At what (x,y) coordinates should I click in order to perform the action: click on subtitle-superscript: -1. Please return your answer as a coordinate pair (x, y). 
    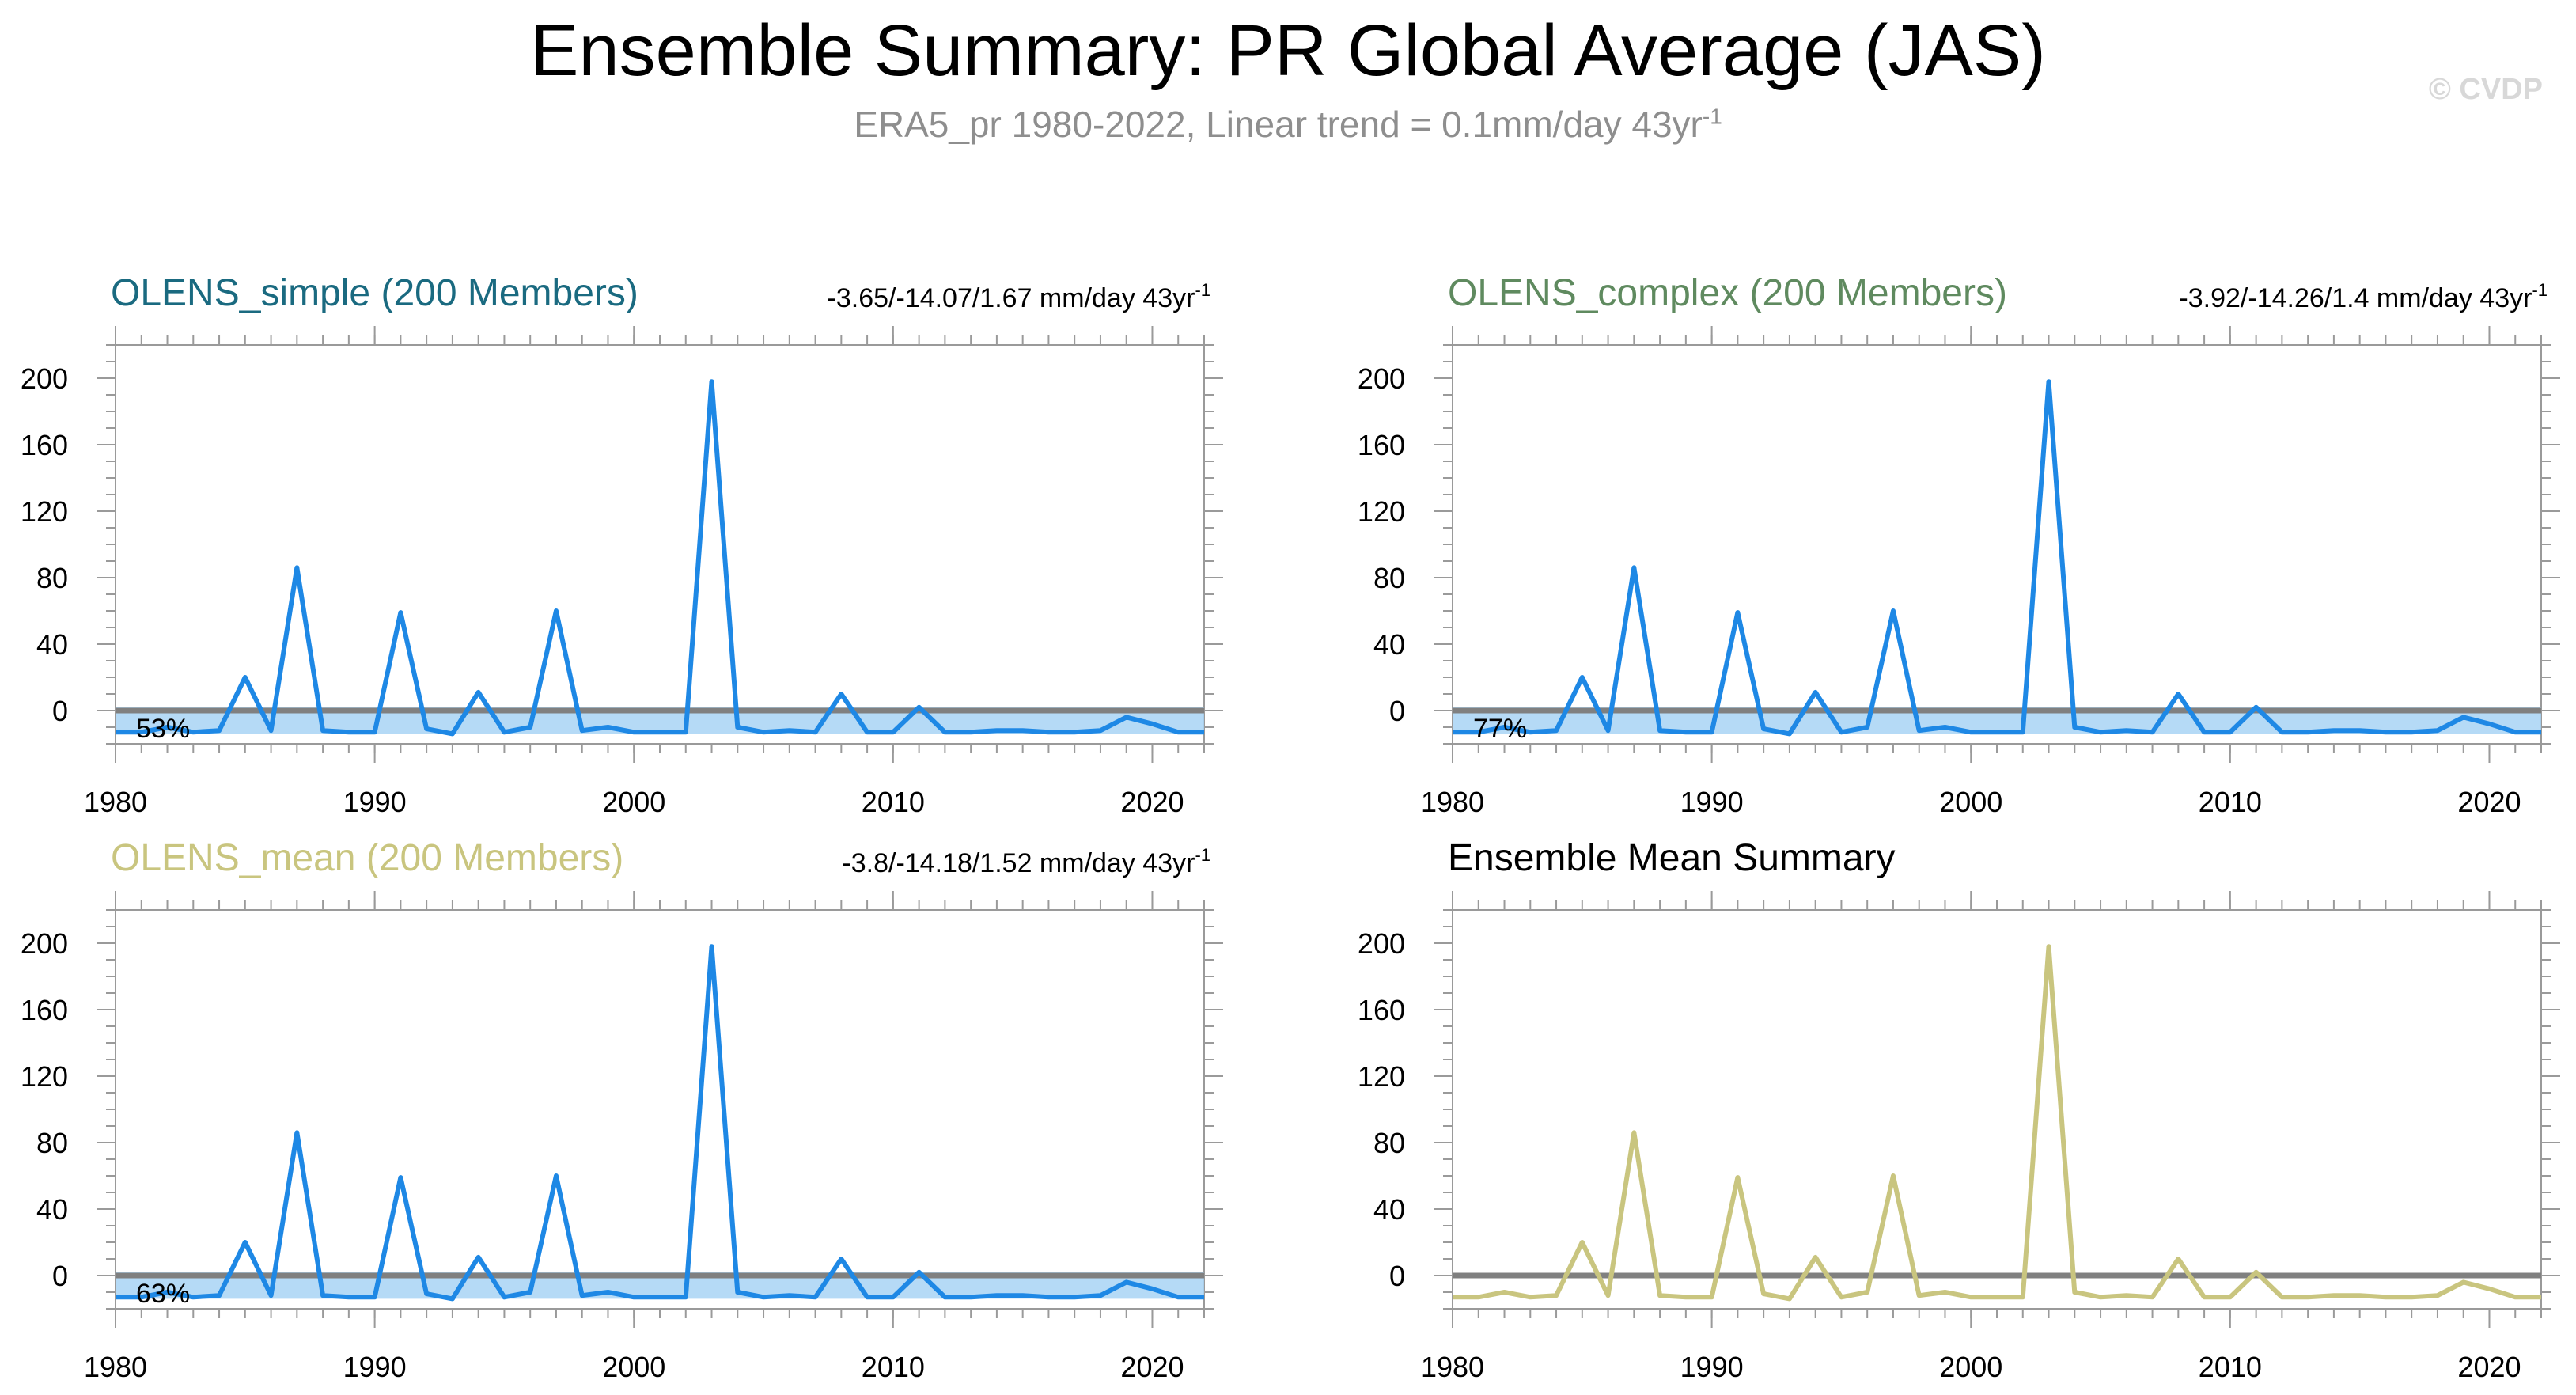
    Looking at the image, I should click on (1712, 116).